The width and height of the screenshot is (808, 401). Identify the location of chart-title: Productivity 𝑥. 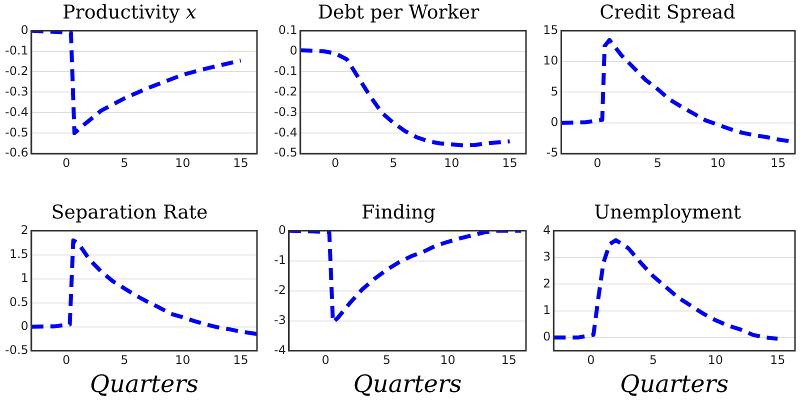
(129, 12).